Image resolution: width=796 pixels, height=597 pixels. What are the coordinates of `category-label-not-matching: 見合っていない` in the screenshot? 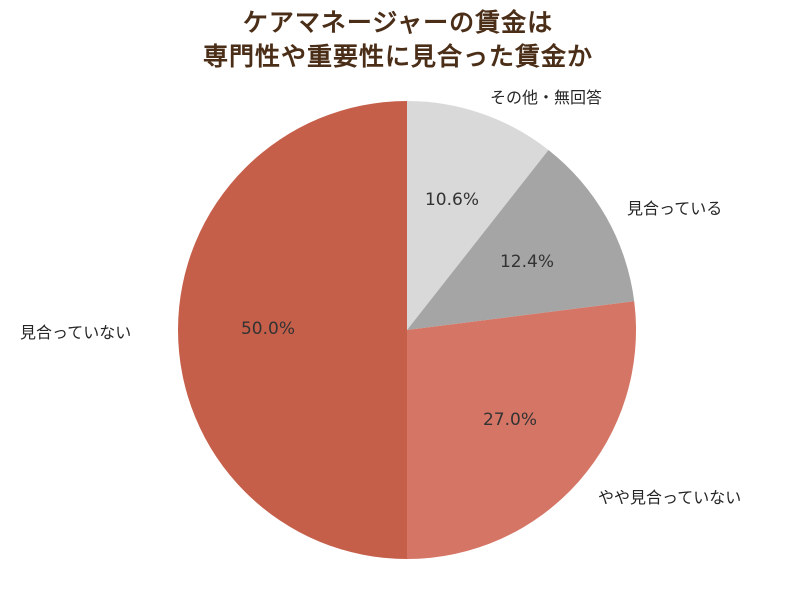 It's located at (76, 332).